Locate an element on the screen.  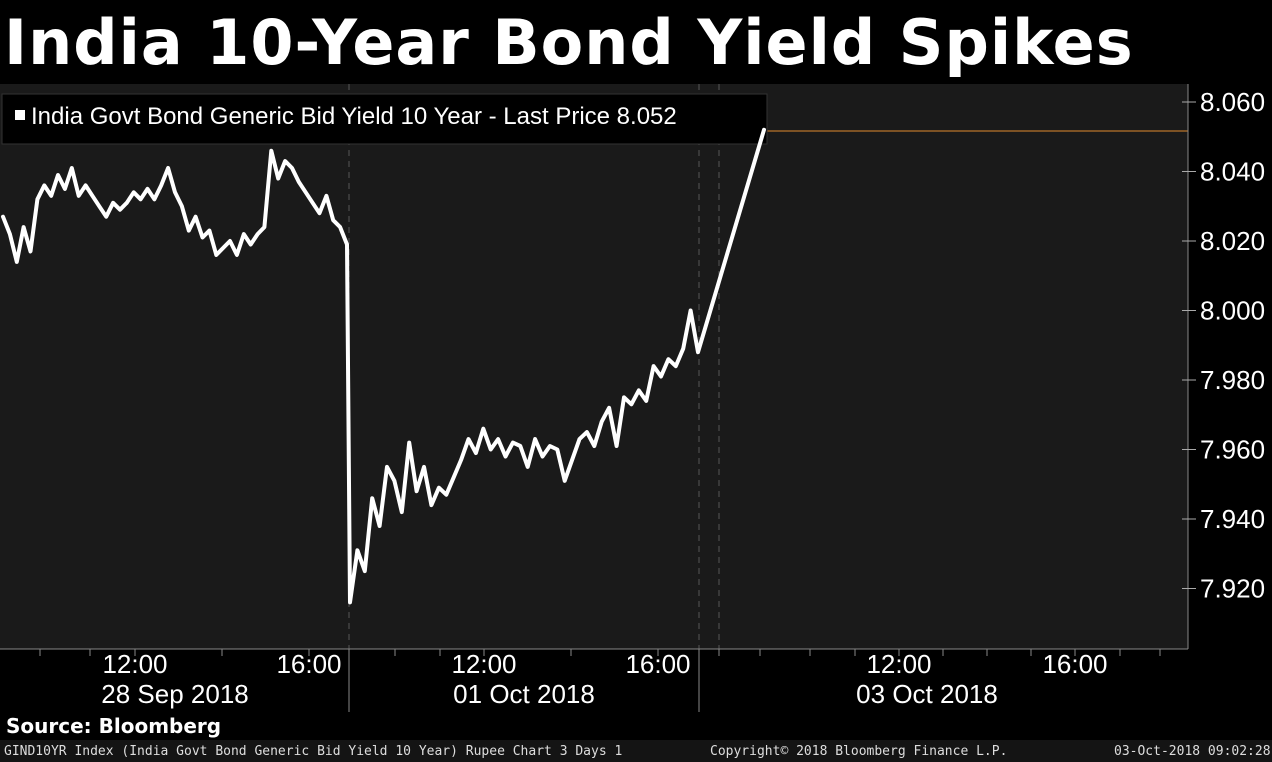
legend-marker is located at coordinates (20, 115).